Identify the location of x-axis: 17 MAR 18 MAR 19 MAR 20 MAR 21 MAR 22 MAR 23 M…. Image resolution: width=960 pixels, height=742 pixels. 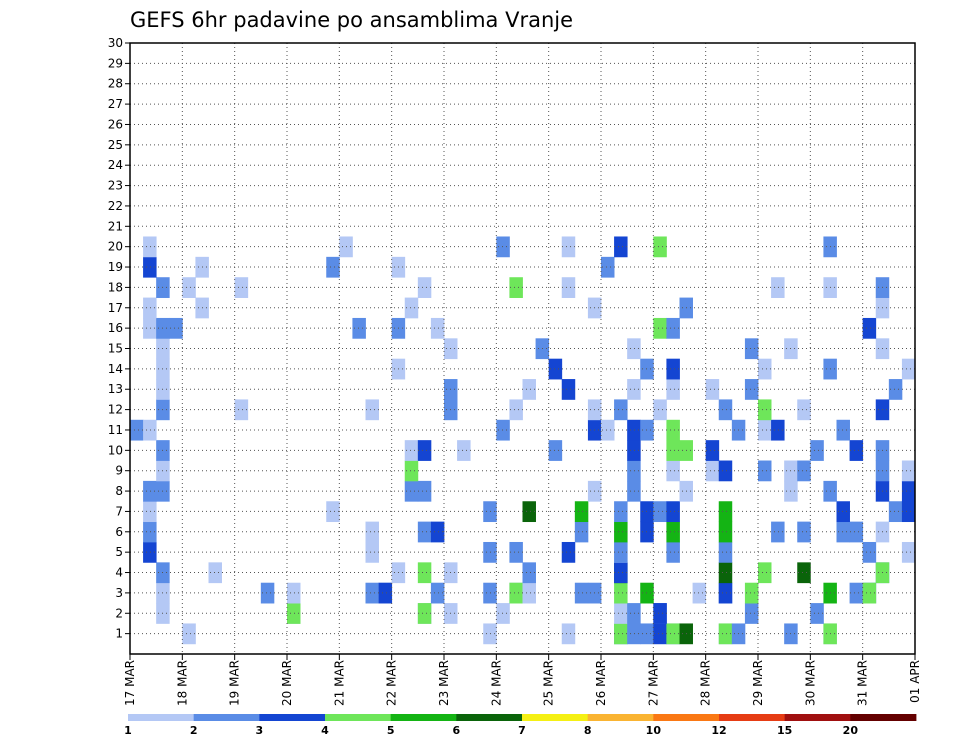
(522, 680).